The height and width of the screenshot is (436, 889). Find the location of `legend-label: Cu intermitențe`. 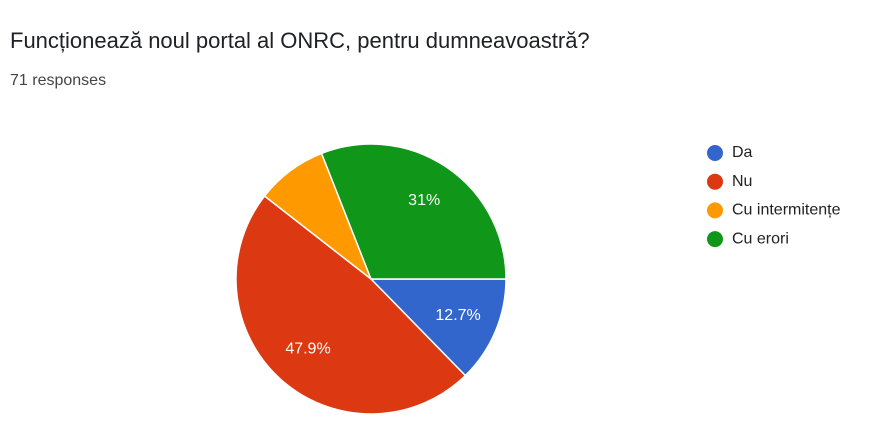

legend-label: Cu intermitențe is located at coordinates (786, 210).